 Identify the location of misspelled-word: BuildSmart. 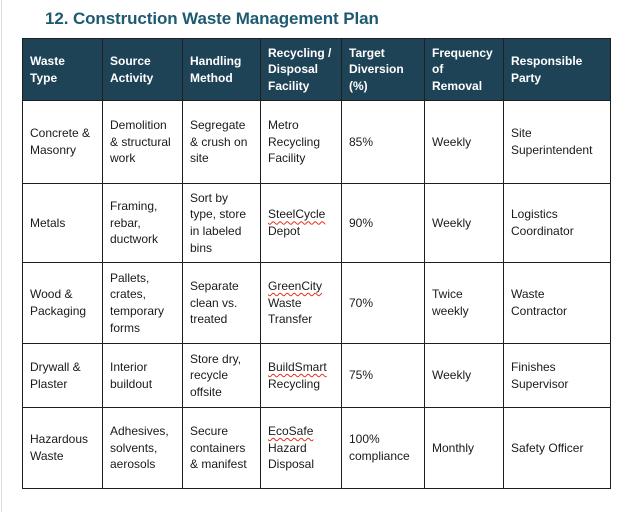
(297, 366).